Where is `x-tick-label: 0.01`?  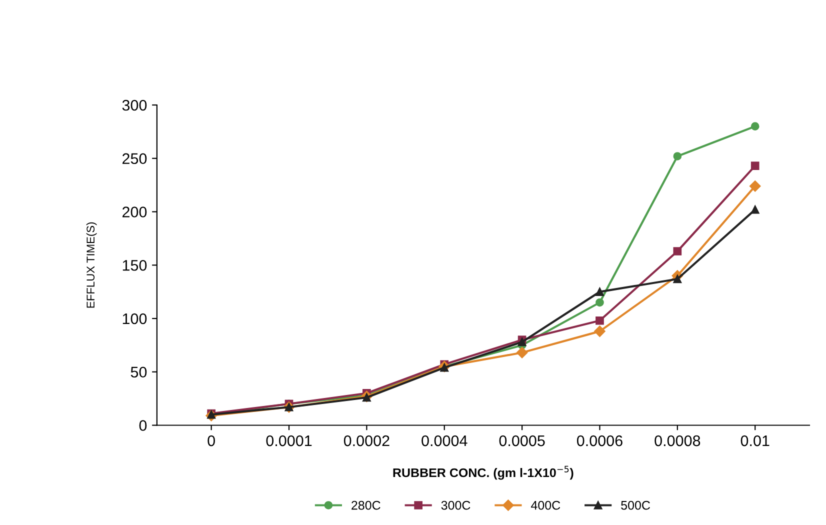
x-tick-label: 0.01 is located at coordinates (755, 440).